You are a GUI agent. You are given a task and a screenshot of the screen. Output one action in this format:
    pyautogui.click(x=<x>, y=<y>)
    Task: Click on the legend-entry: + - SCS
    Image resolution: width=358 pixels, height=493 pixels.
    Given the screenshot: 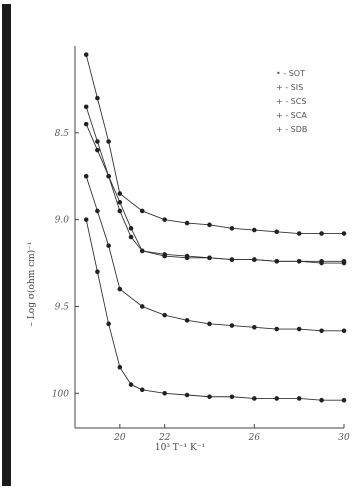 What is the action you would take?
    pyautogui.click(x=291, y=101)
    